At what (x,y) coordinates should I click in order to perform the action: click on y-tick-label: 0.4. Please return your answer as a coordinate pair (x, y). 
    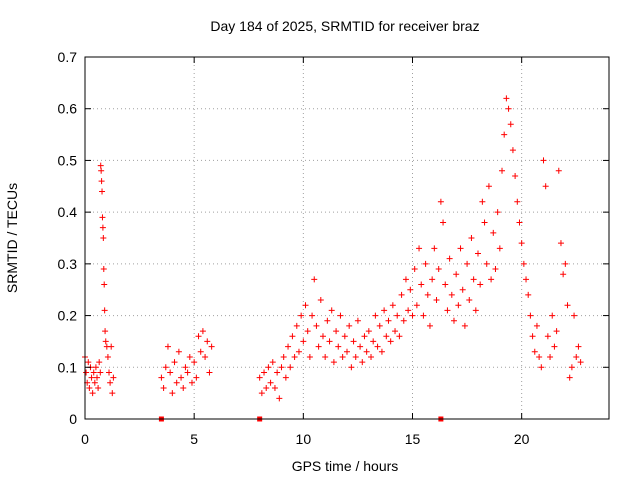
    Looking at the image, I should click on (68, 212).